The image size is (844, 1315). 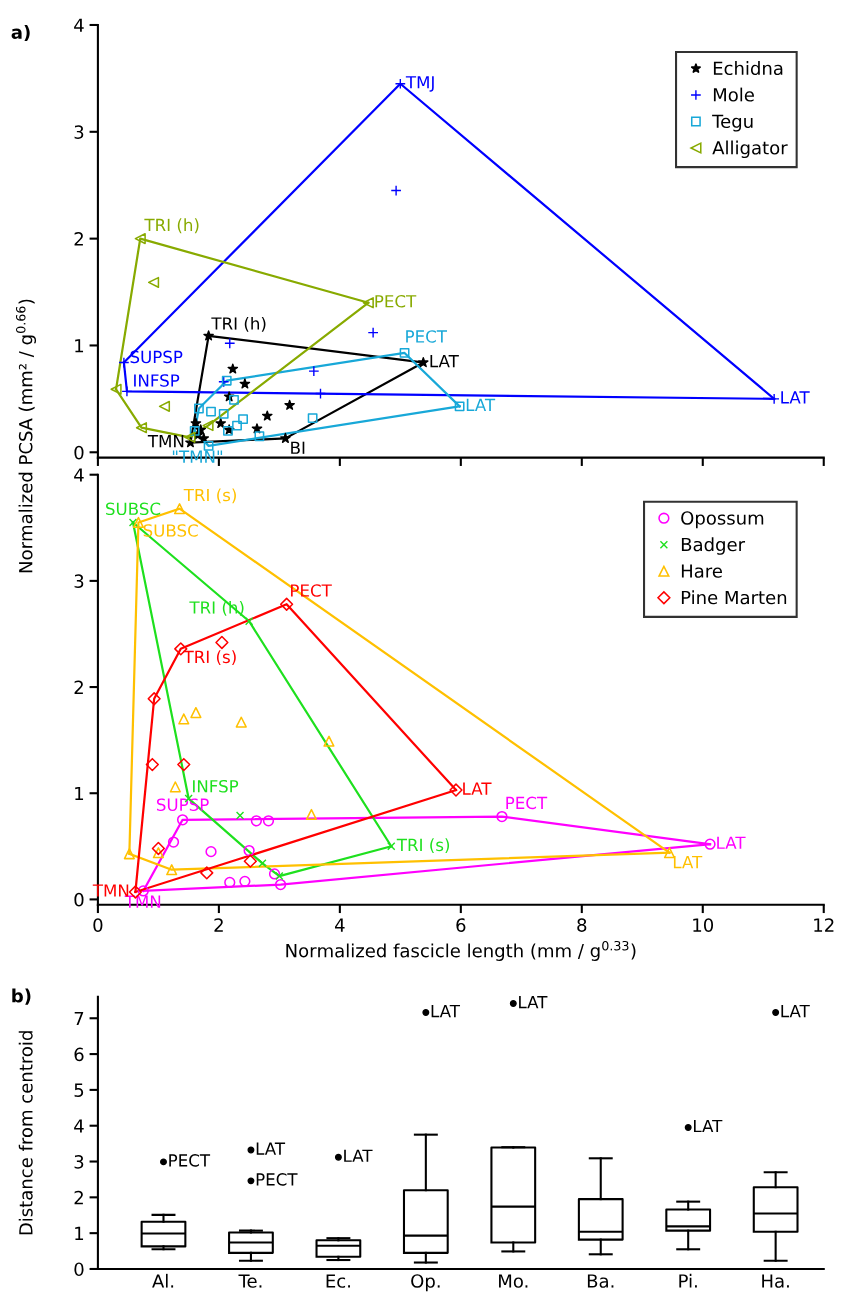 I want to click on x-tick-label: Mo., so click(x=513, y=1281).